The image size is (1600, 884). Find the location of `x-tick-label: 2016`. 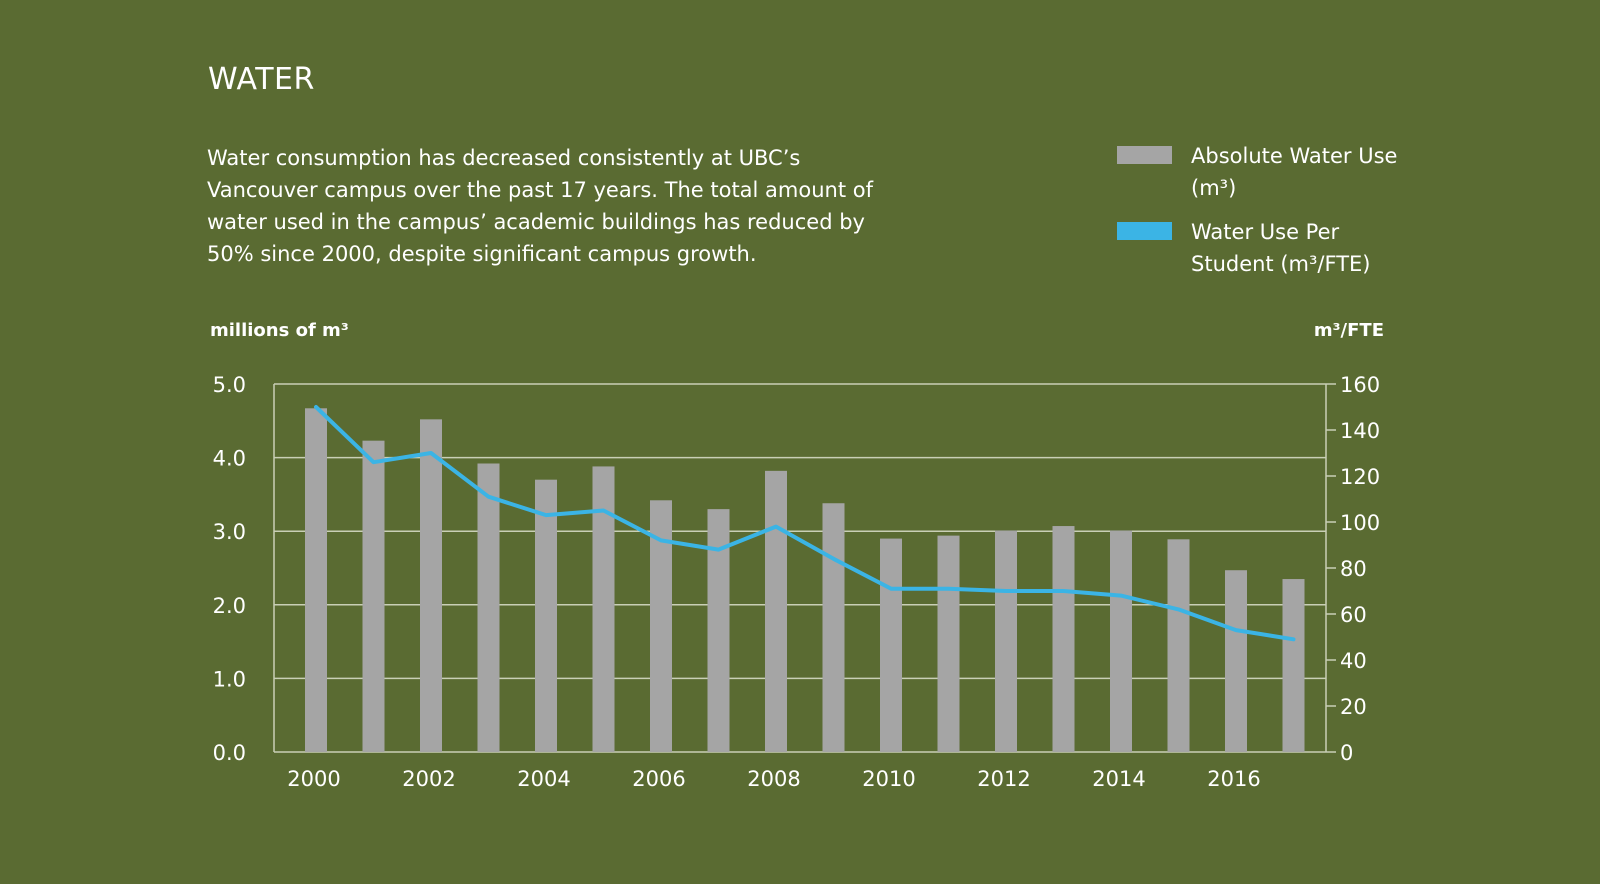

x-tick-label: 2016 is located at coordinates (1233, 779).